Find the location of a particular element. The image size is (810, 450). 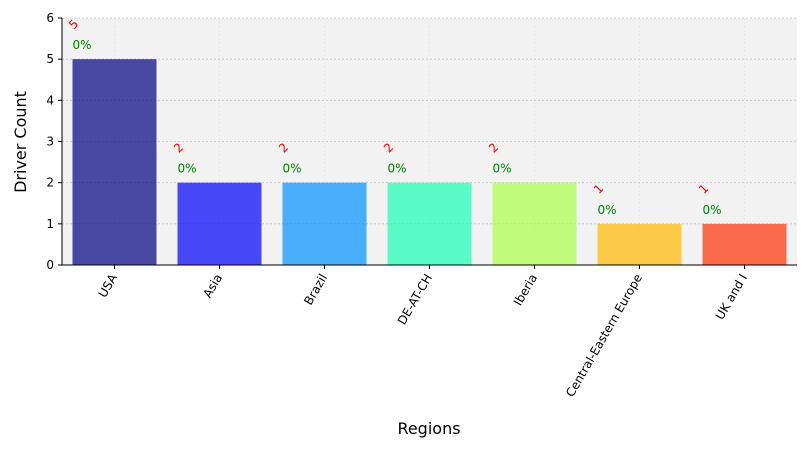

y-tick-label: 4 is located at coordinates (50, 100).